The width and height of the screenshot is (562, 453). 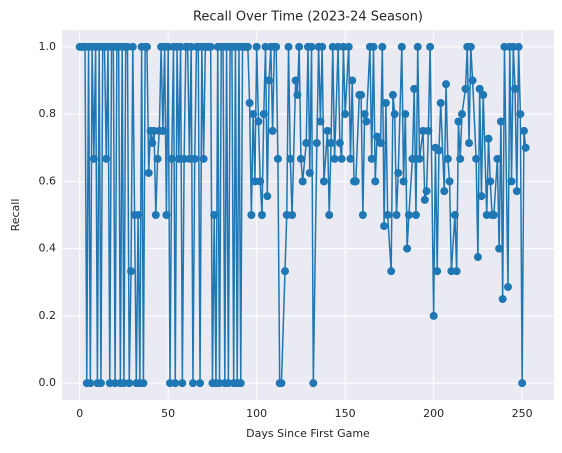 What do you see at coordinates (48, 46) in the screenshot?
I see `y-tick-label: 1.0` at bounding box center [48, 46].